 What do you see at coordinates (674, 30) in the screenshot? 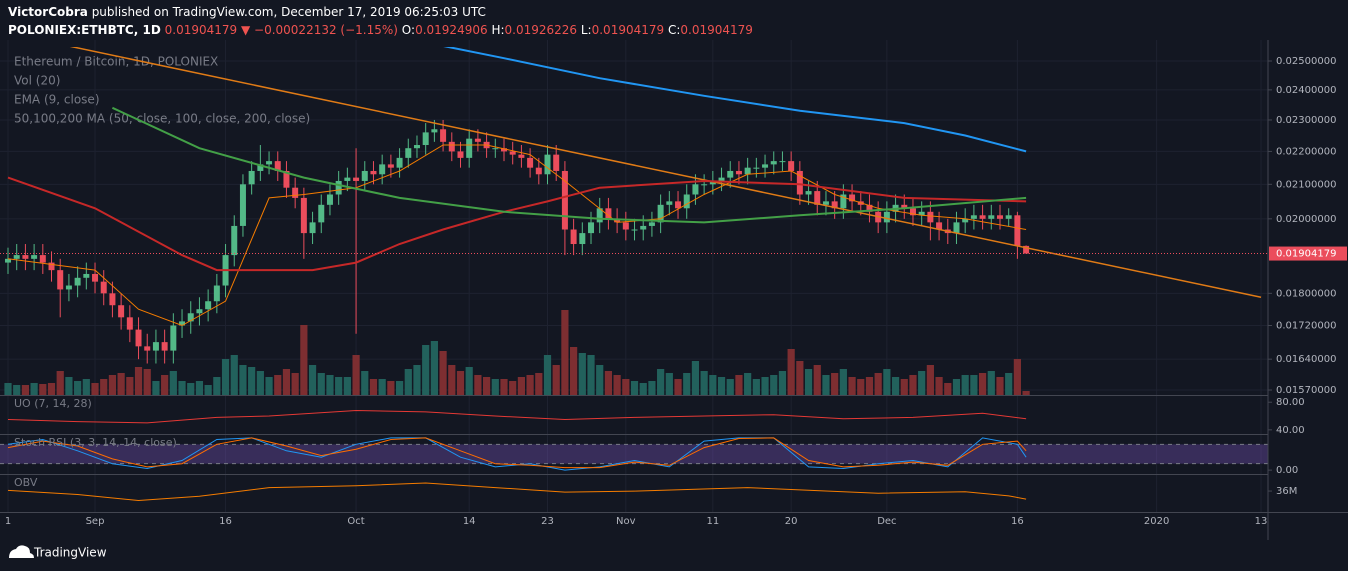
I see `c-label: C:` at bounding box center [674, 30].